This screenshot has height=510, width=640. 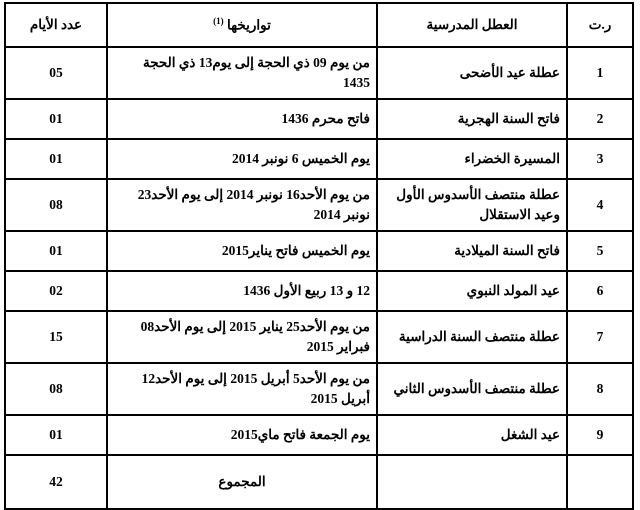 I want to click on table-total-row: المجموع 42, so click(x=319, y=482).